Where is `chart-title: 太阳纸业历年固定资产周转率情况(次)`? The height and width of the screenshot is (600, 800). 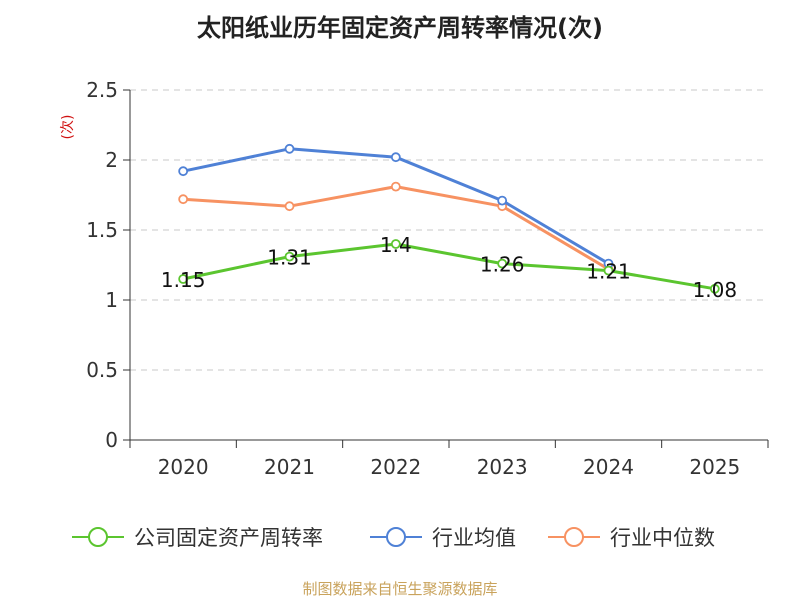
chart-title: 太阳纸业历年固定资产周转率情况(次) is located at coordinates (400, 28).